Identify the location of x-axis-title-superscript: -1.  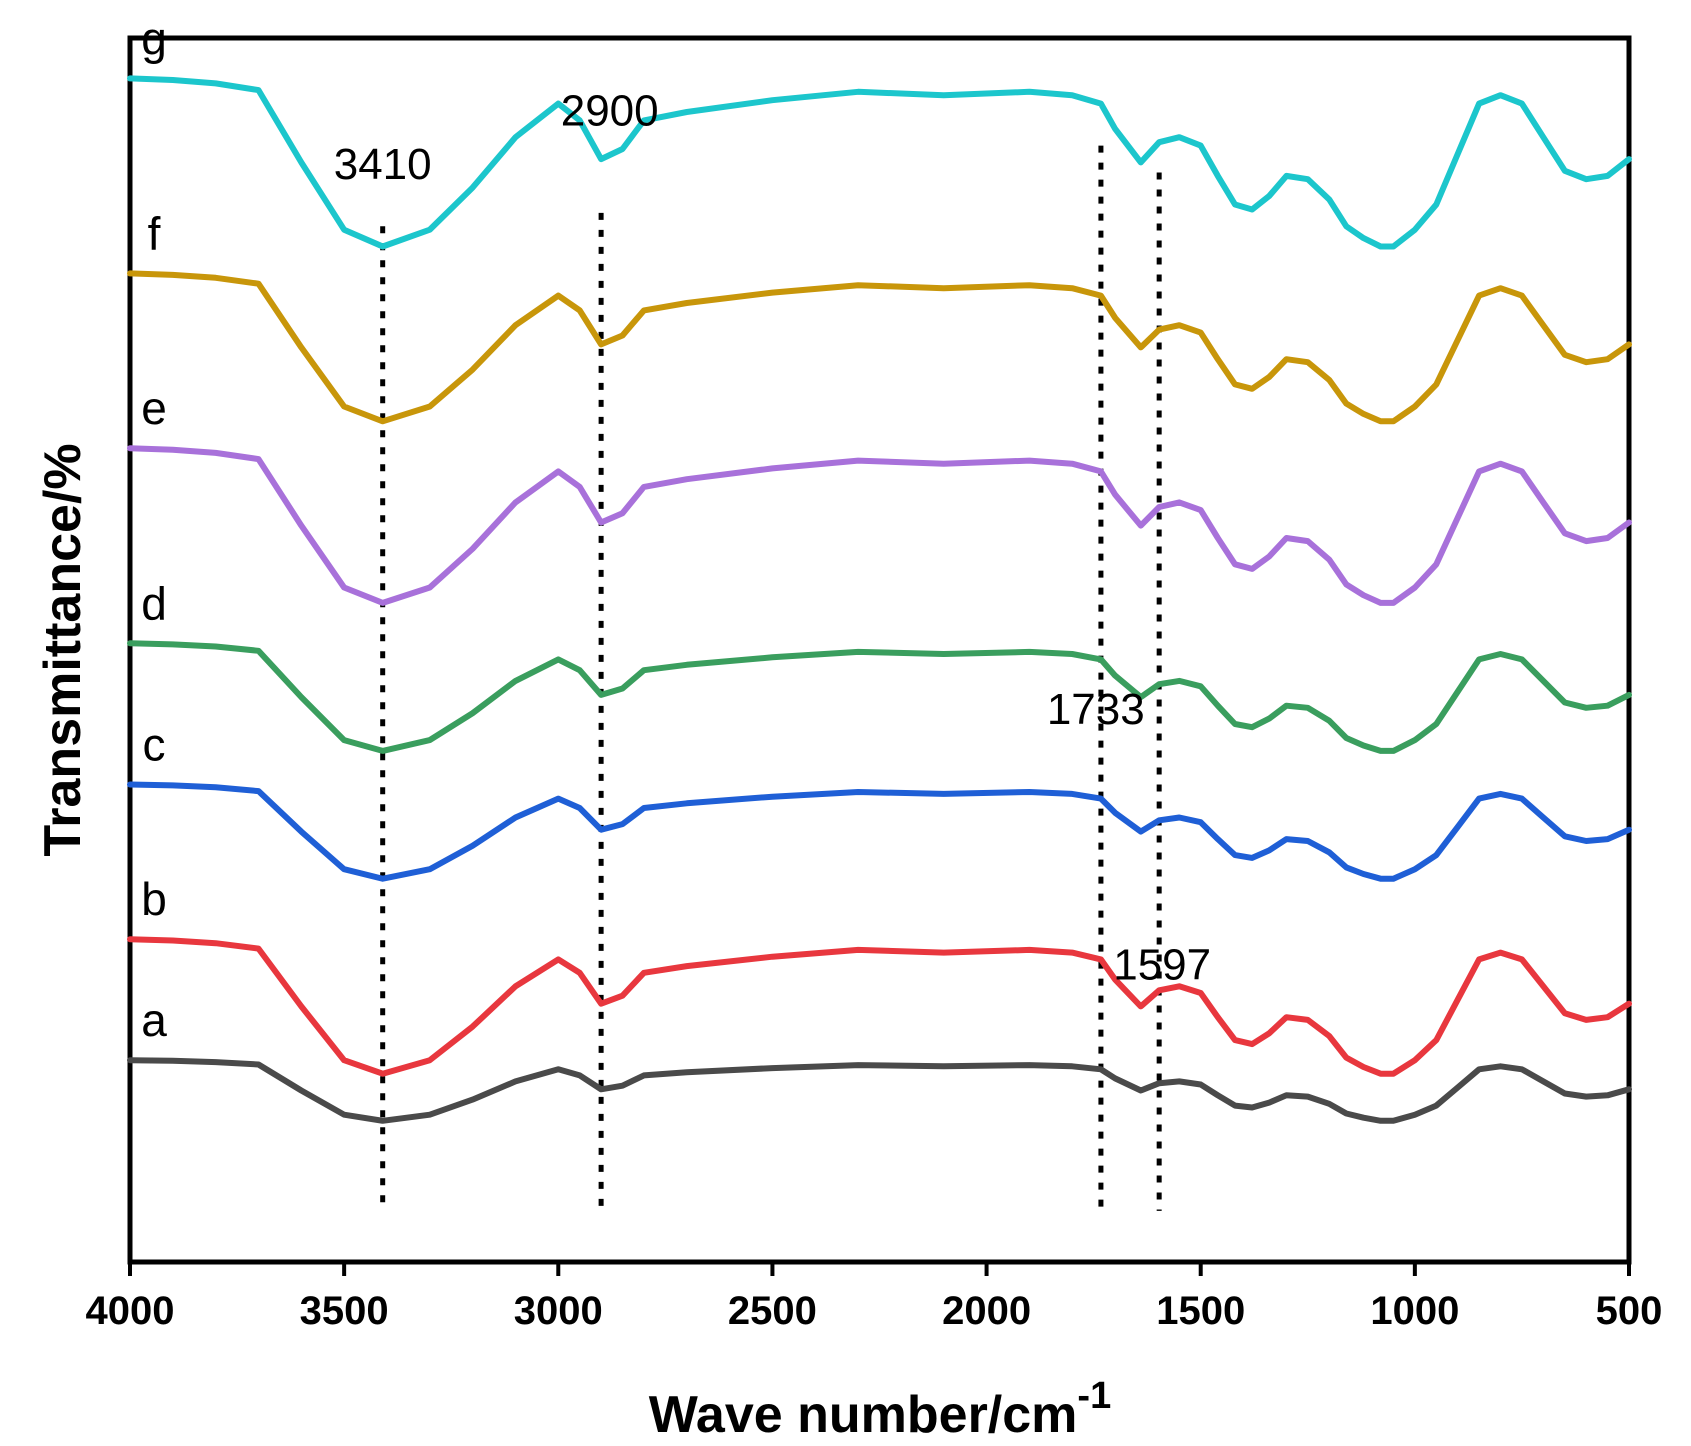
(1094, 1396).